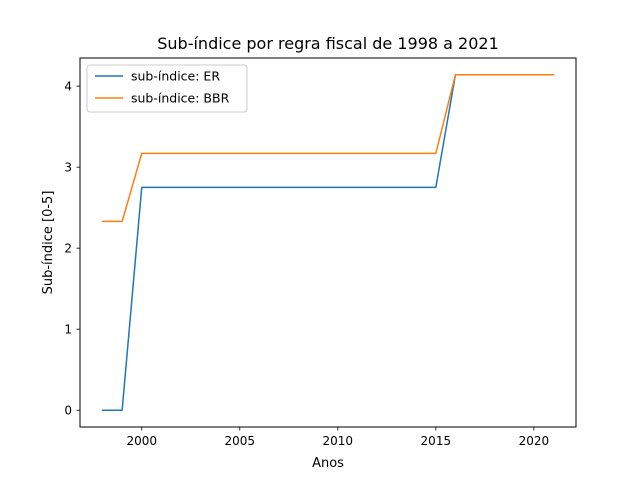 Image resolution: width=640 pixels, height=480 pixels. I want to click on legend: sub-índice: ER sub-índice: BBR, so click(167, 88).